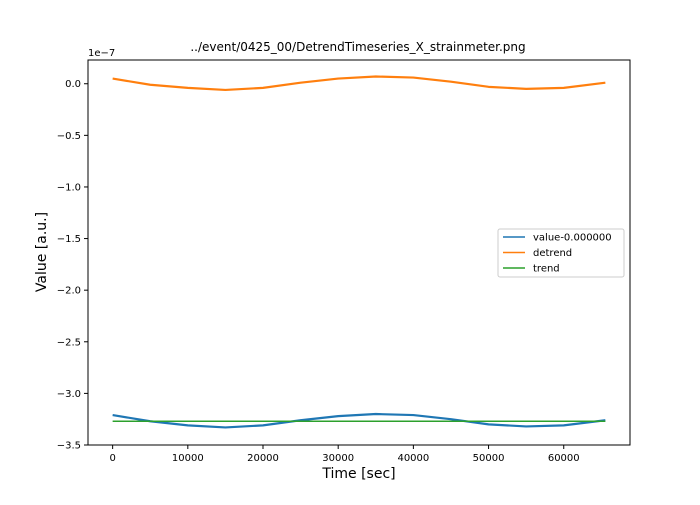  What do you see at coordinates (73, 84) in the screenshot?
I see `y-tick-label: 0.0` at bounding box center [73, 84].